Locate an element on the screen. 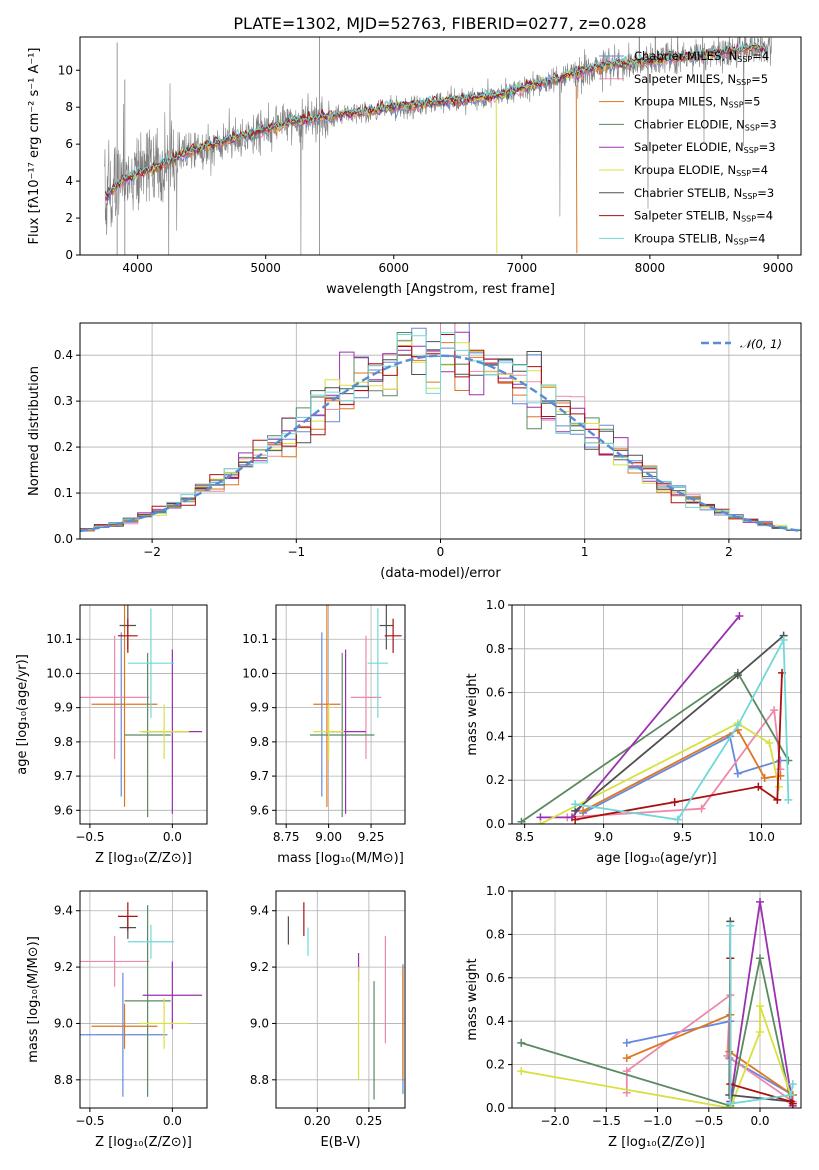 This screenshot has width=819, height=1170. y-tick-label: 9.6 is located at coordinates (63, 810).